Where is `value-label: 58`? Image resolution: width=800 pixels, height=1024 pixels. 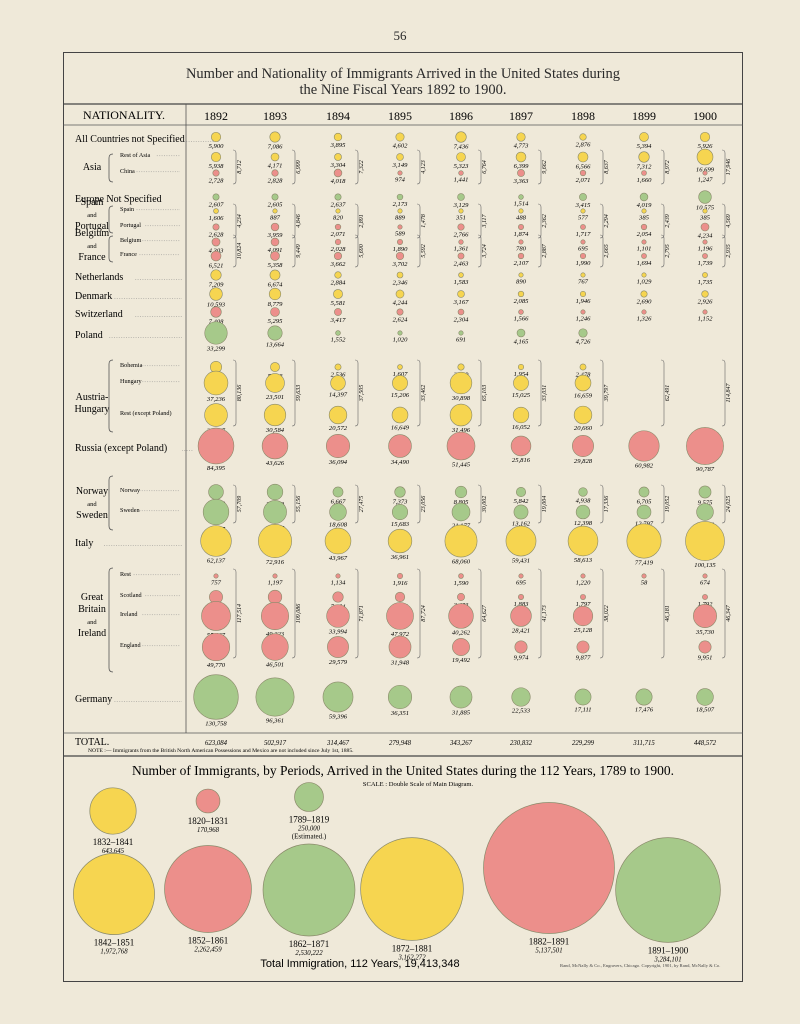 value-label: 58 is located at coordinates (644, 583).